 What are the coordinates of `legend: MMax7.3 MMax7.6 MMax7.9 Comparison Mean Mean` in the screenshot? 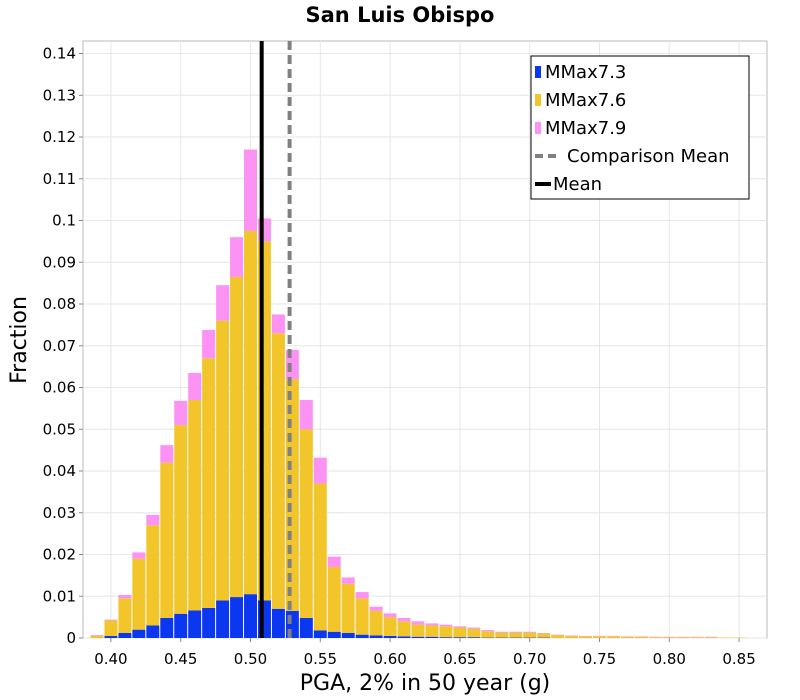 It's located at (640, 127).